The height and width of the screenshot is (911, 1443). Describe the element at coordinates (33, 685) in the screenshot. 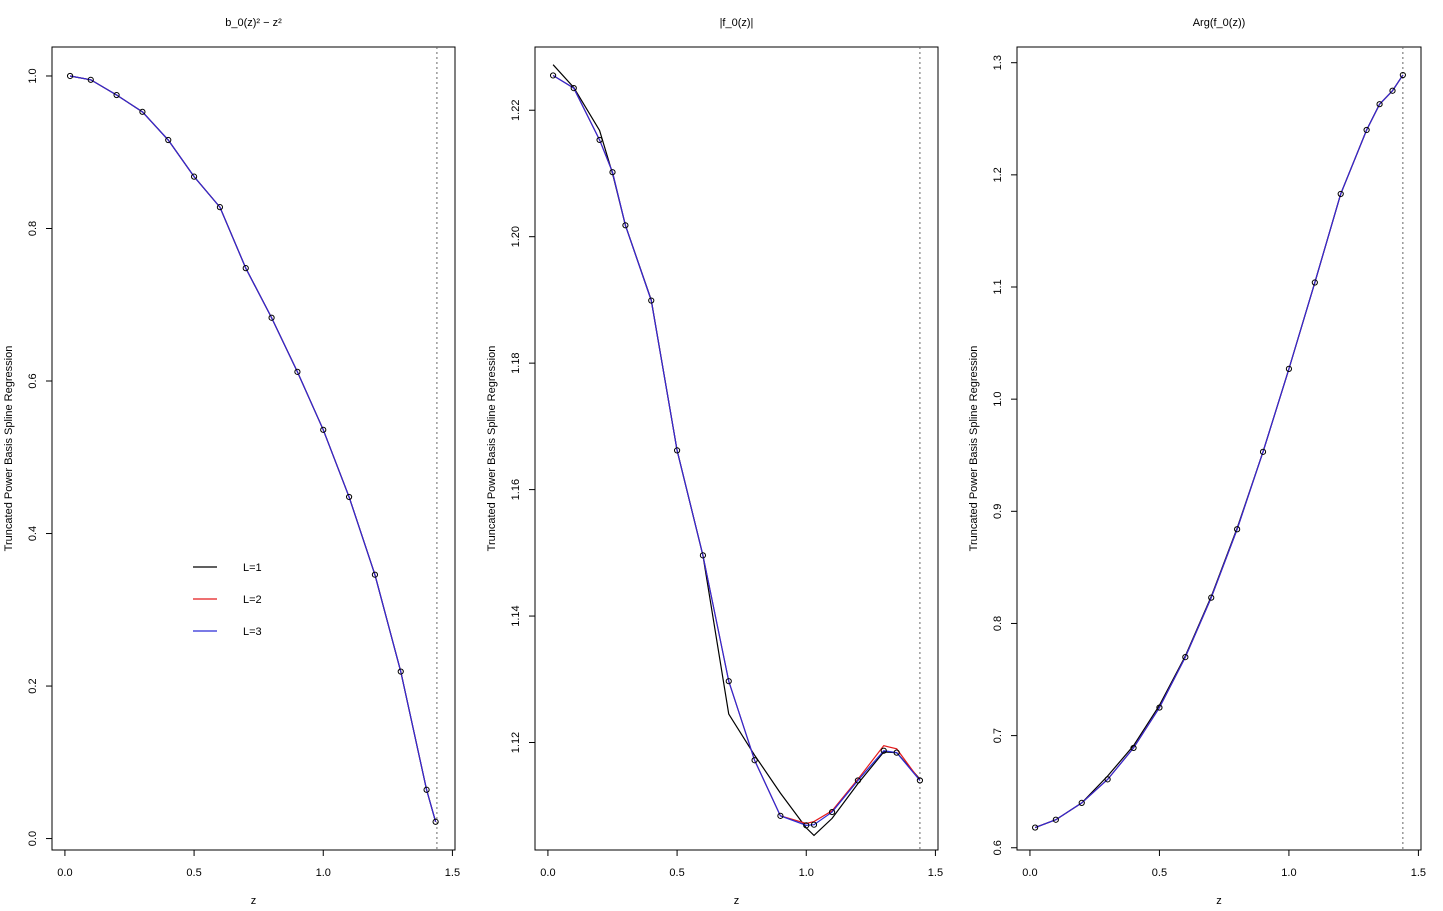

I see `y-tick-label: 0.2` at that location.